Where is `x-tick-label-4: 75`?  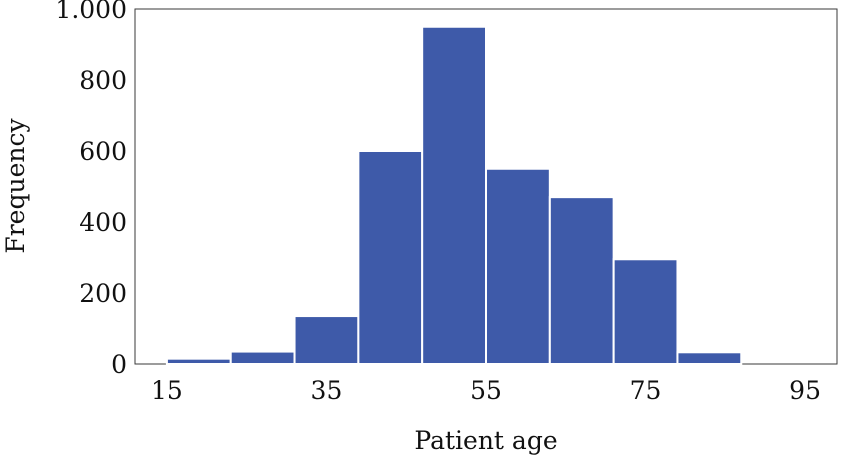 x-tick-label-4: 75 is located at coordinates (646, 390).